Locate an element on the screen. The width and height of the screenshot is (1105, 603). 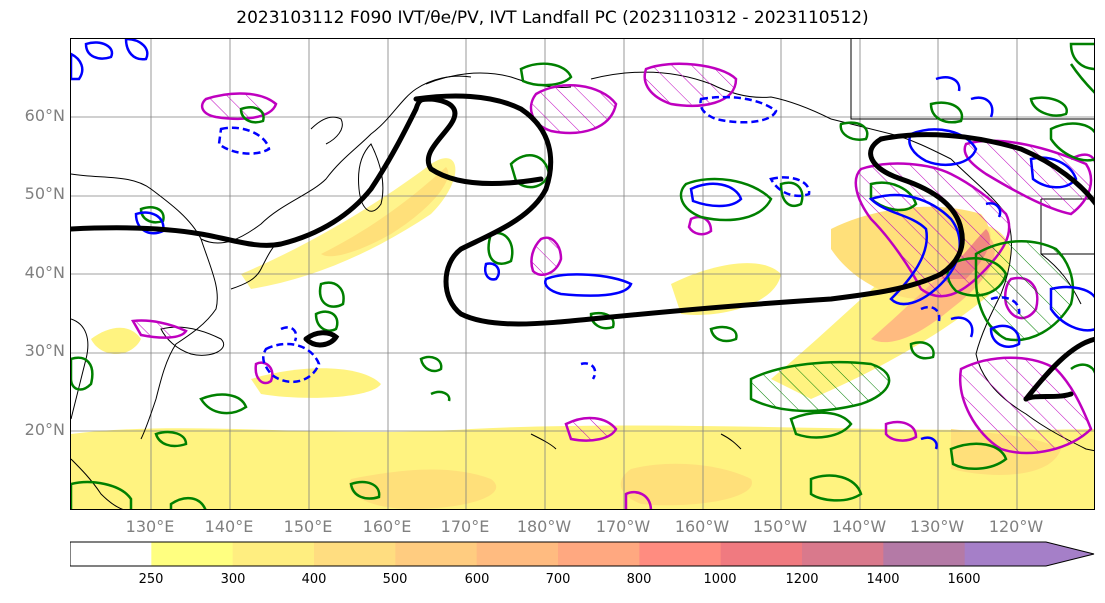
colorbar-tick-600: 600 is located at coordinates (477, 579).